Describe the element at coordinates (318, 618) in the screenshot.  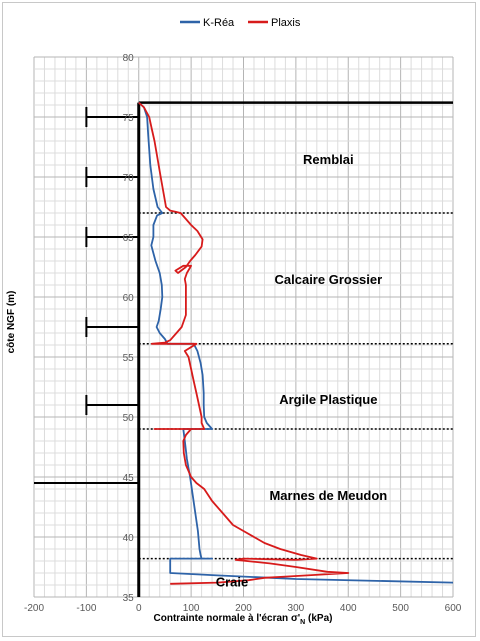
I see `x-axis-title-unit: (kPa)` at that location.